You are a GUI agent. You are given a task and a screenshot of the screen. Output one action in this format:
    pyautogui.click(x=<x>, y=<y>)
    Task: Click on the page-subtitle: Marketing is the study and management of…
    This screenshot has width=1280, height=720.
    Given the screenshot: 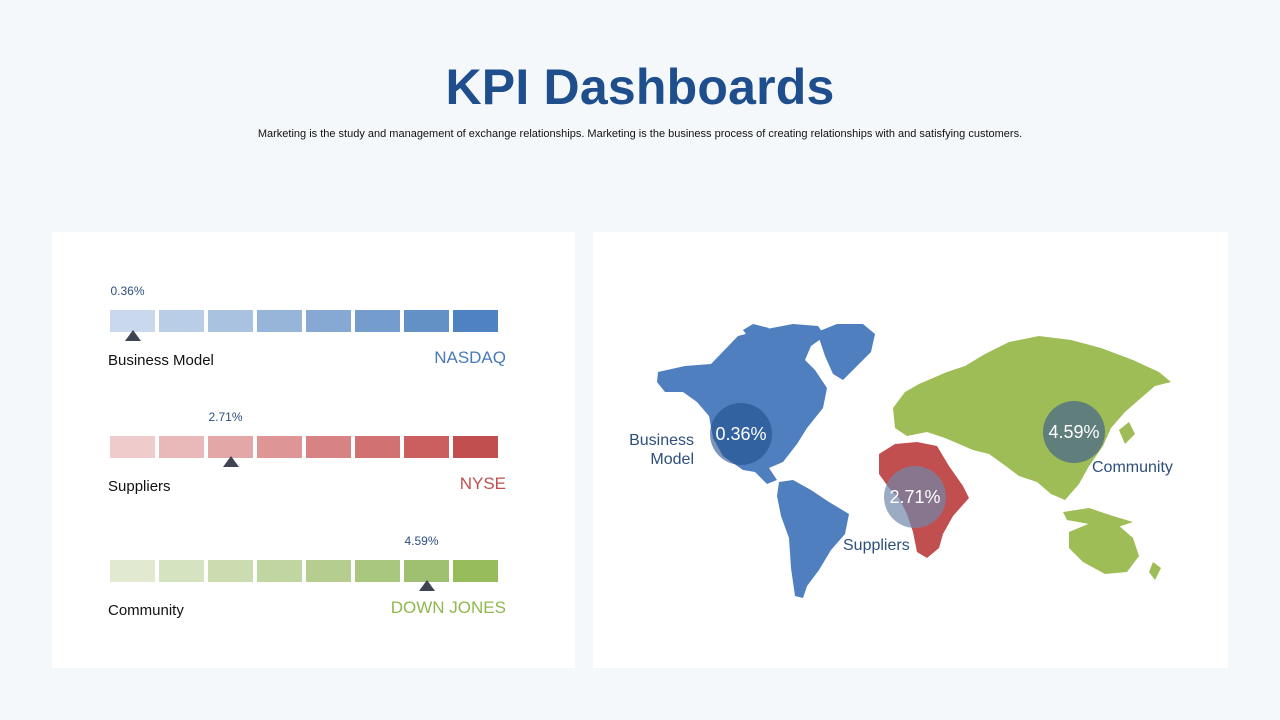 What is the action you would take?
    pyautogui.click(x=640, y=134)
    